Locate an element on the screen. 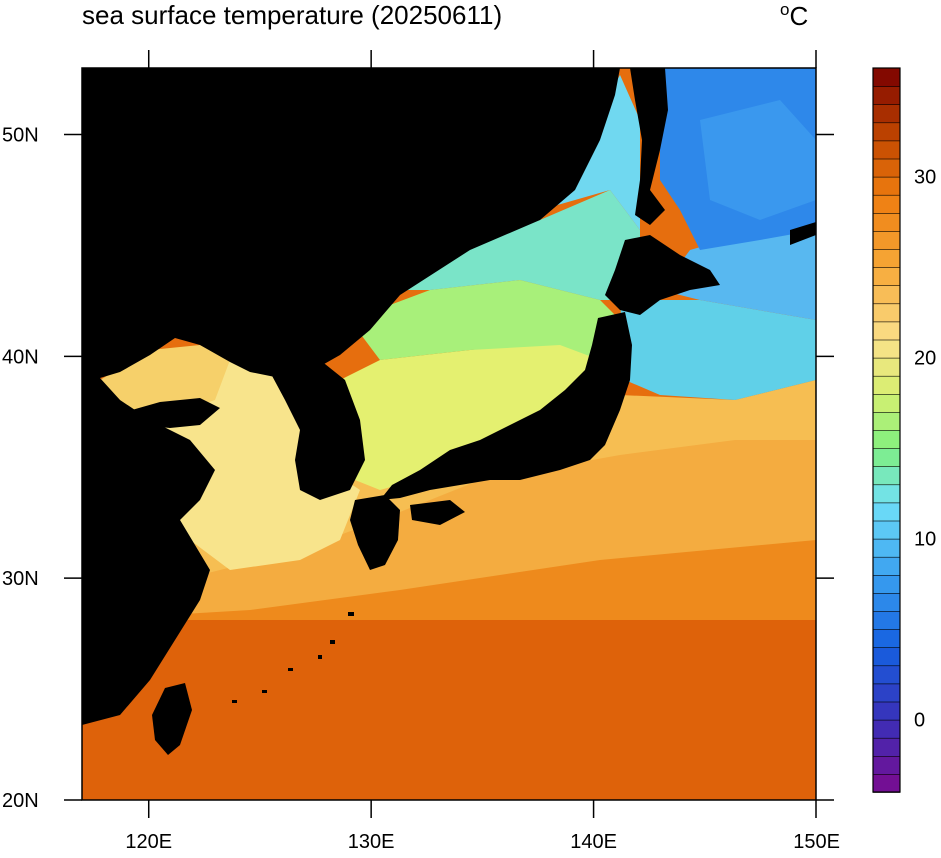  unit-letter: C is located at coordinates (799, 16).